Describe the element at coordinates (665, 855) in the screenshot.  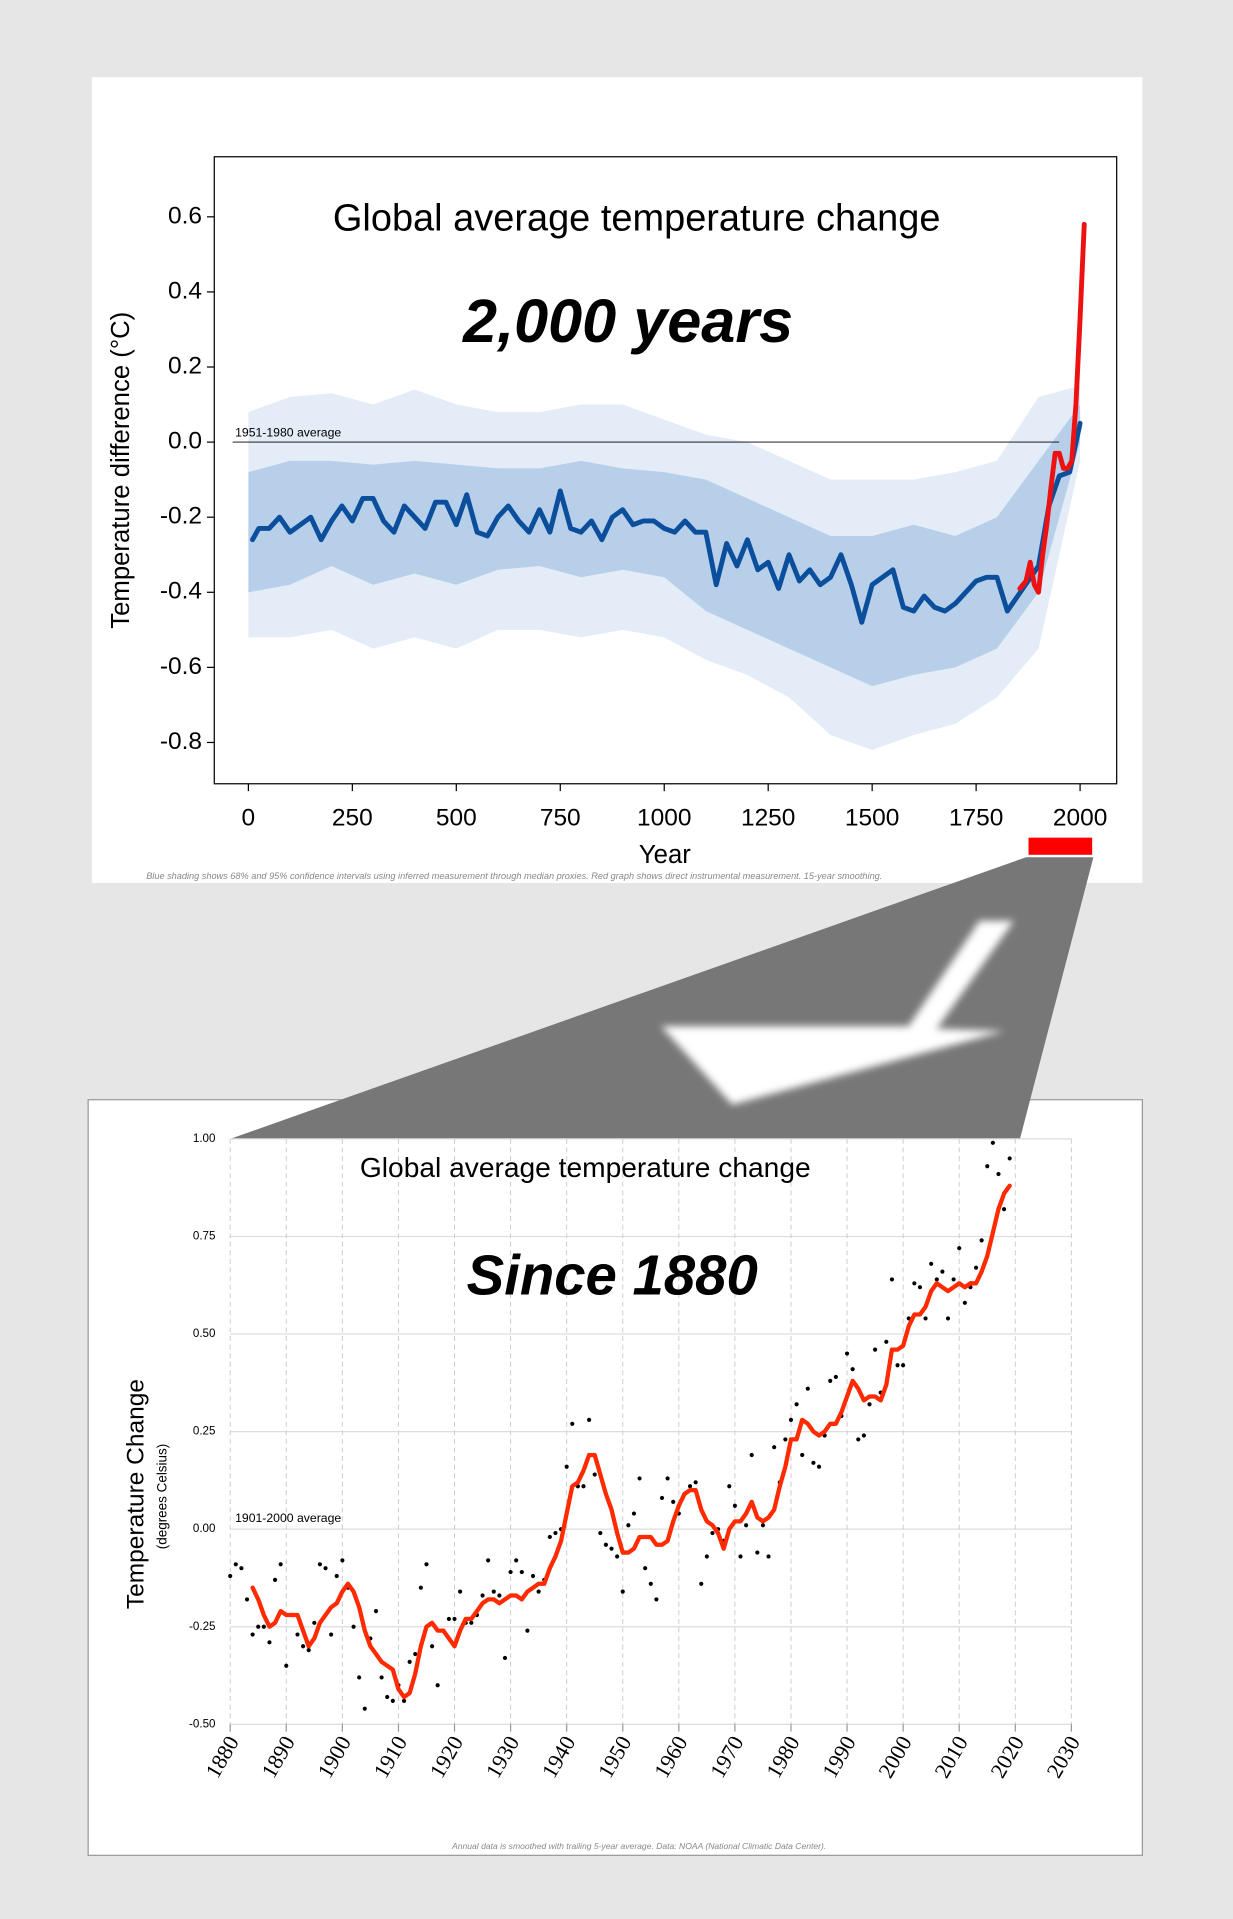
I see `x-axis-label: Year` at that location.